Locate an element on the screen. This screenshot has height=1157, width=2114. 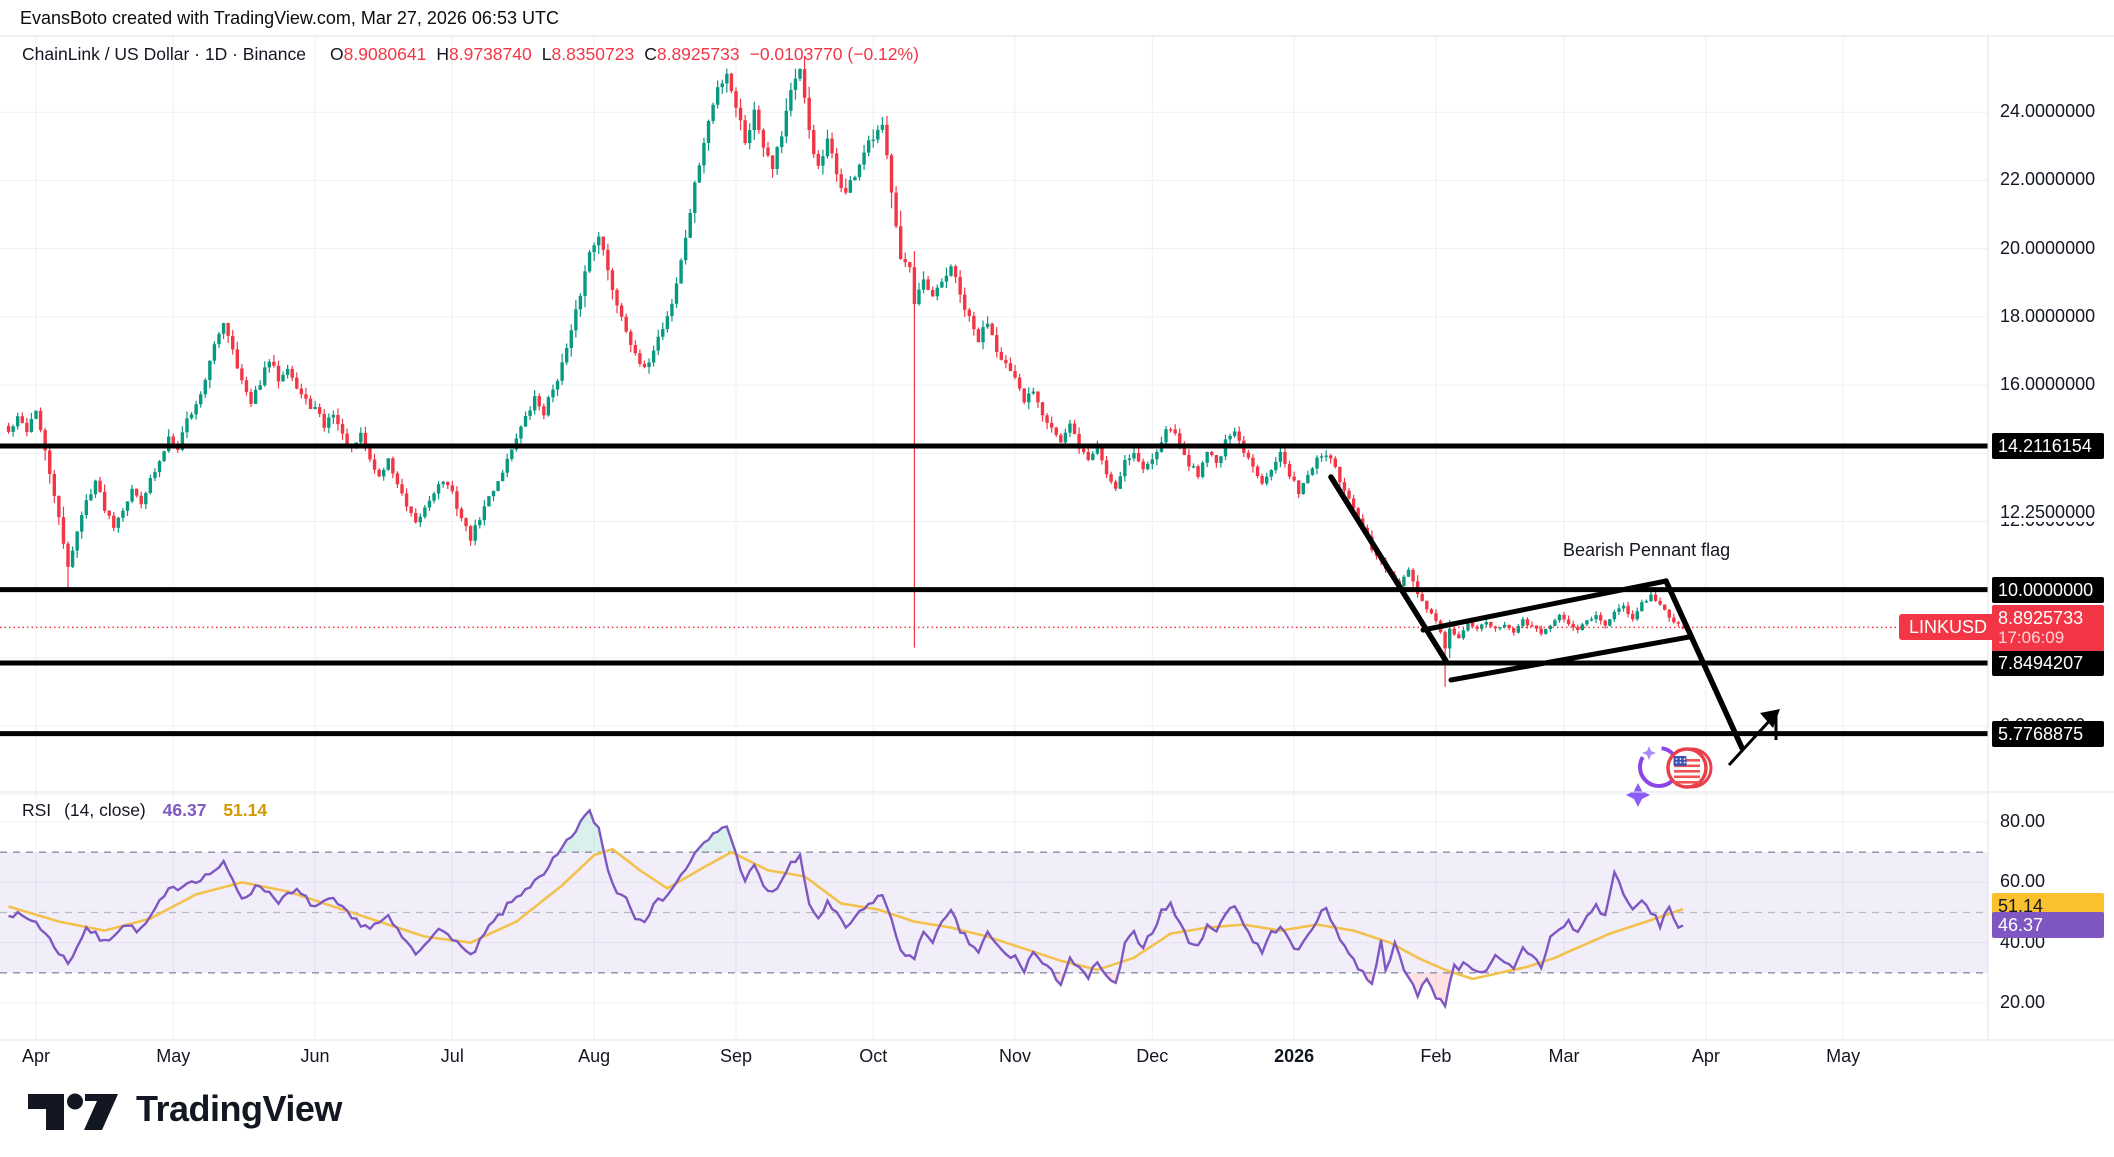
price-tick: 20.0000000 is located at coordinates (2048, 247).